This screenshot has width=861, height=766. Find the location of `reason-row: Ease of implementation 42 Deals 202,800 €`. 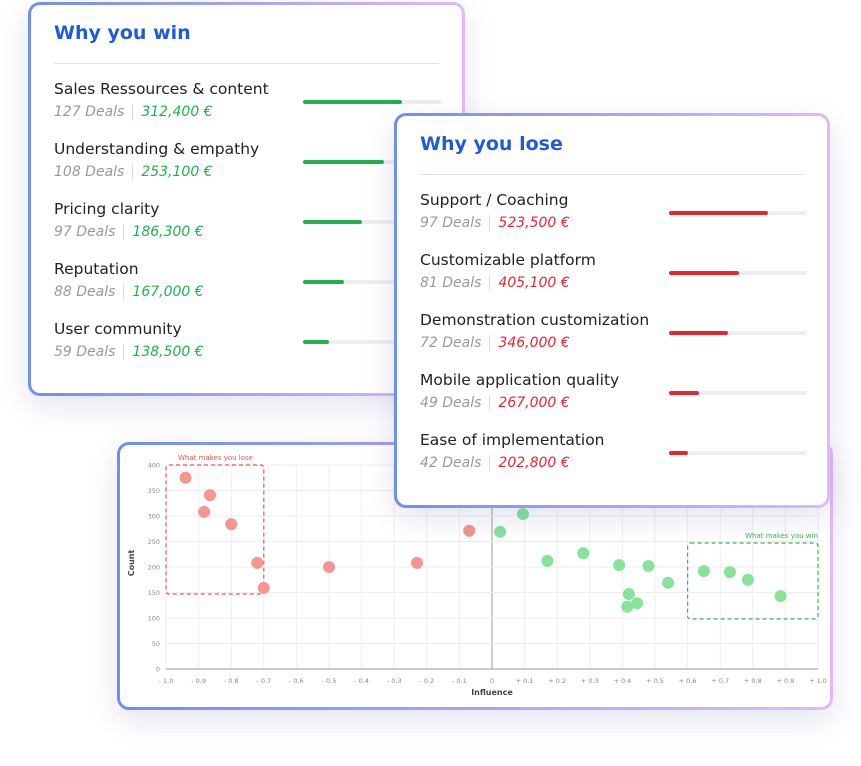

reason-row: Ease of implementation 42 Deals 202,800 € is located at coordinates (615, 456).